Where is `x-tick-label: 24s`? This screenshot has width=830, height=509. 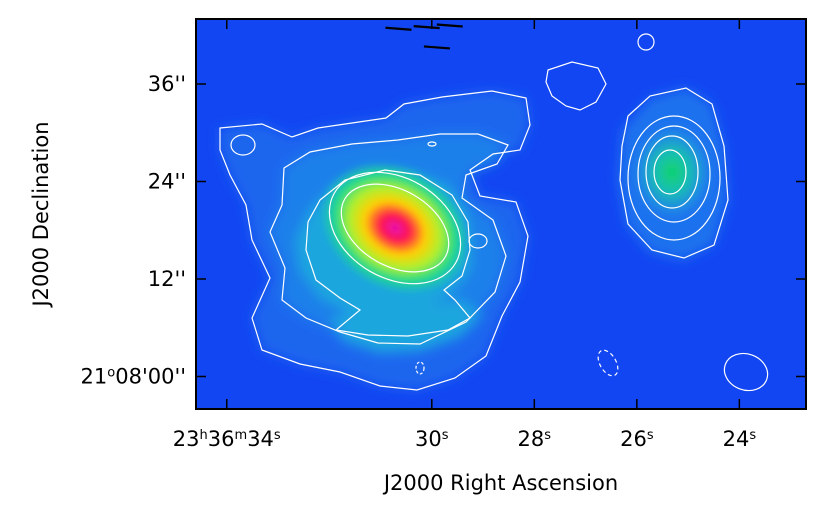 x-tick-label: 24s is located at coordinates (740, 439).